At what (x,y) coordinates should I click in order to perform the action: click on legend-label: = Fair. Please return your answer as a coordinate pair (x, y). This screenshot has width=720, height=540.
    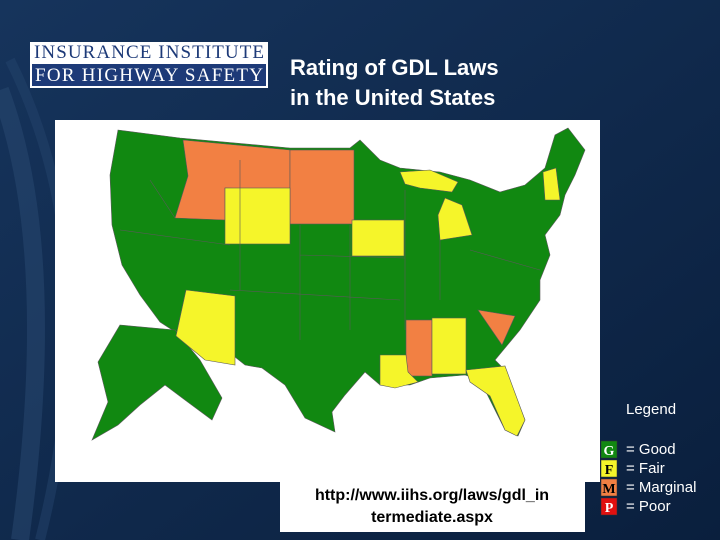
    Looking at the image, I should click on (645, 468).